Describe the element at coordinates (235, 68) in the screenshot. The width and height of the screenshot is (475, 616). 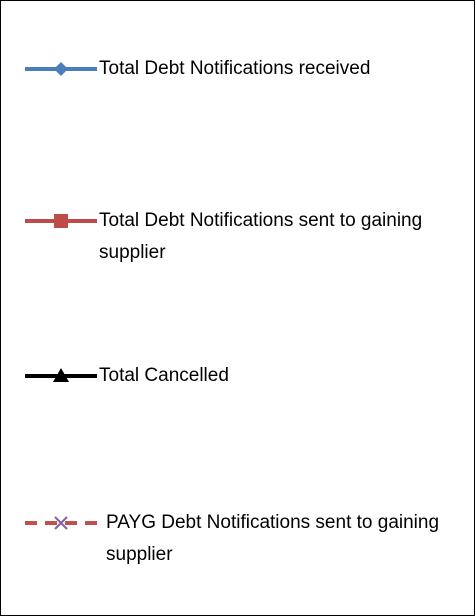
I see `legend-label: Total Debt Notifications received` at that location.